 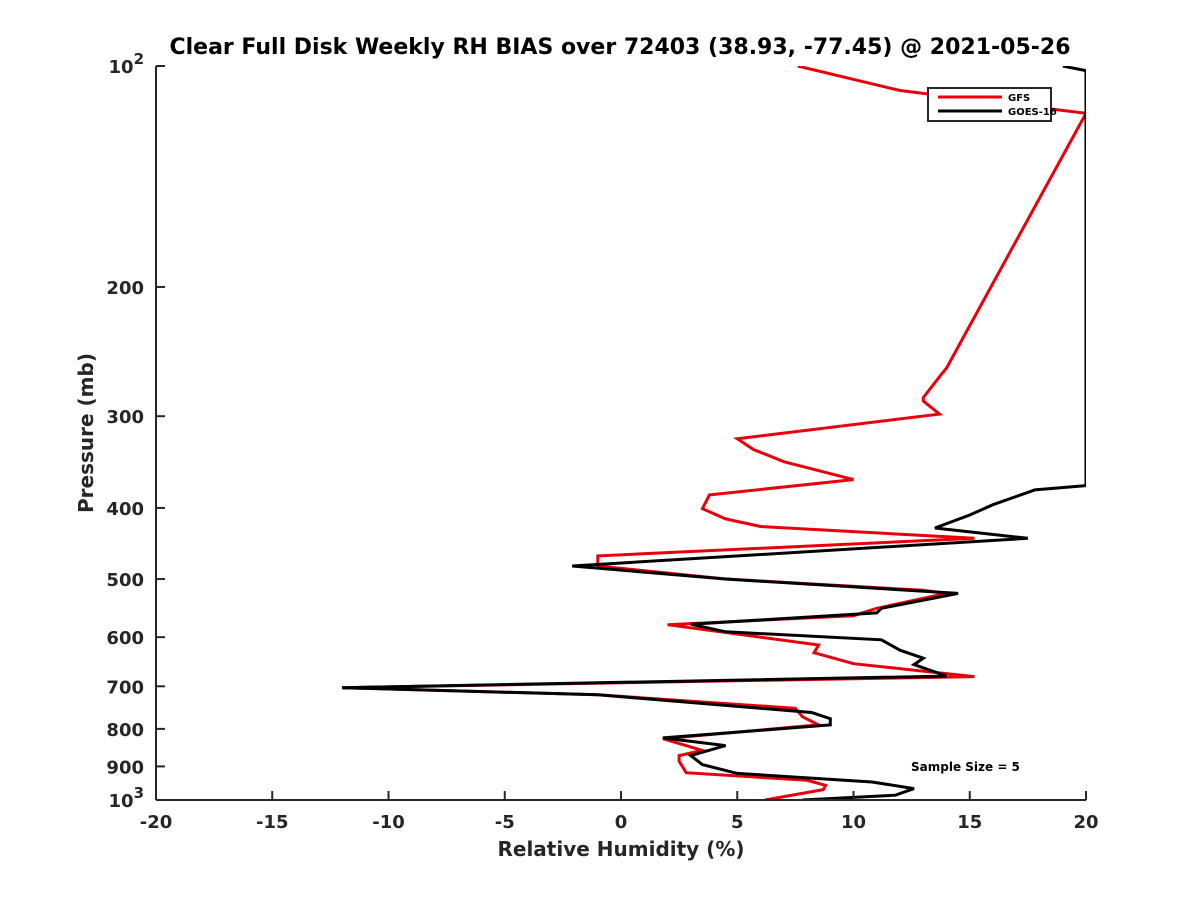 I want to click on x-tick-label: -20, so click(x=156, y=822).